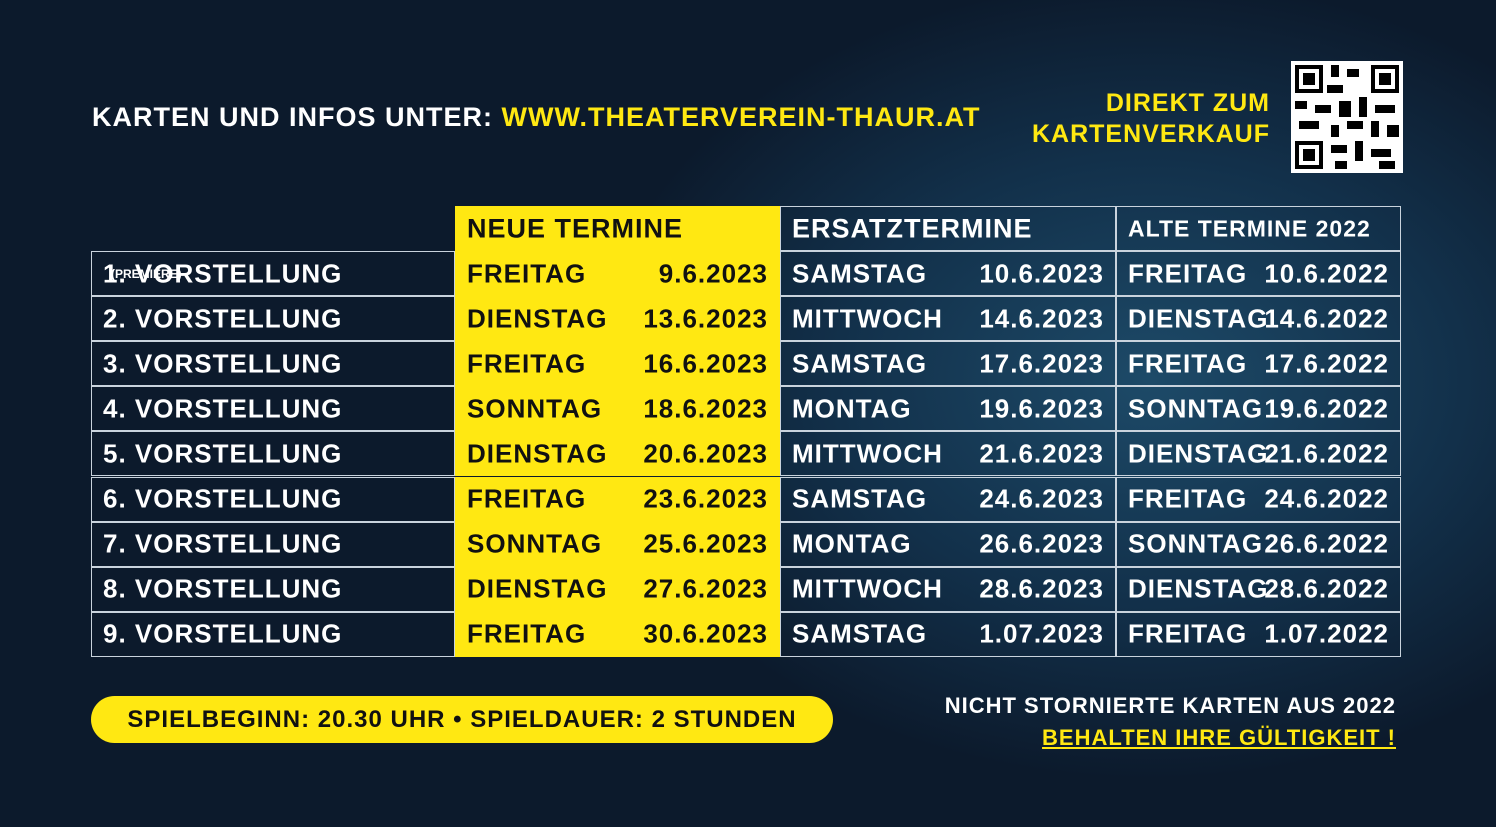 The height and width of the screenshot is (827, 1496). What do you see at coordinates (1326, 588) in the screenshot?
I see `date: 28.6.2022` at bounding box center [1326, 588].